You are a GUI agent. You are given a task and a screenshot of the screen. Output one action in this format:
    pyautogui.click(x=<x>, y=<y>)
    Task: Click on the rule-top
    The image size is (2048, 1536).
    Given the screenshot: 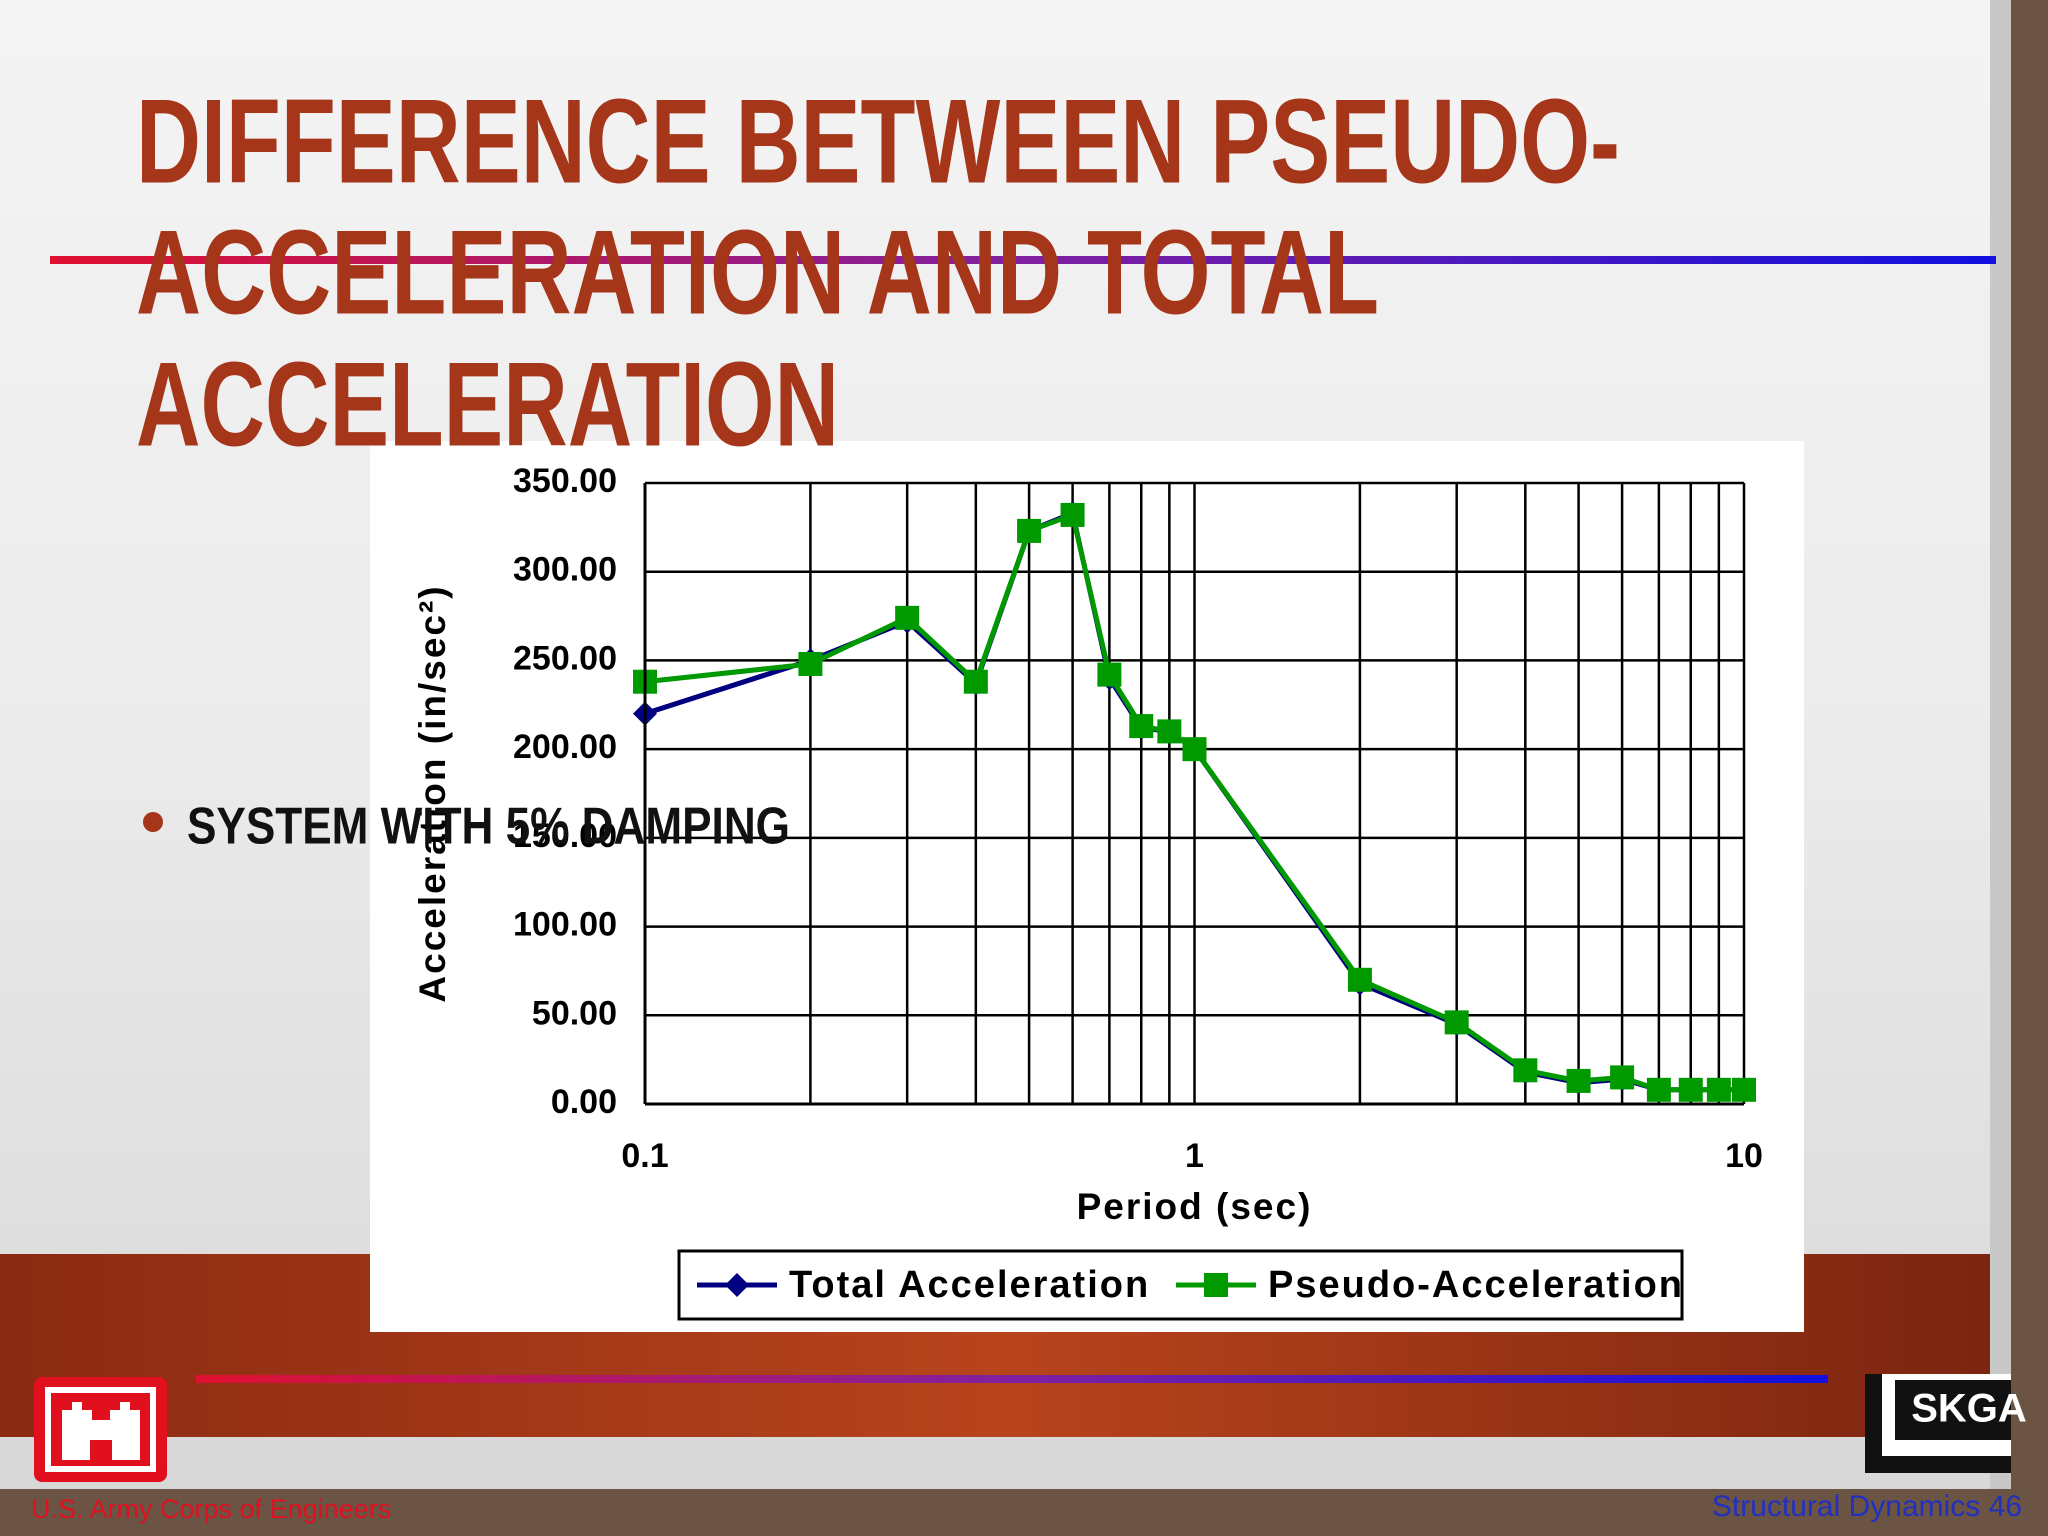 What is the action you would take?
    pyautogui.click(x=1023, y=260)
    